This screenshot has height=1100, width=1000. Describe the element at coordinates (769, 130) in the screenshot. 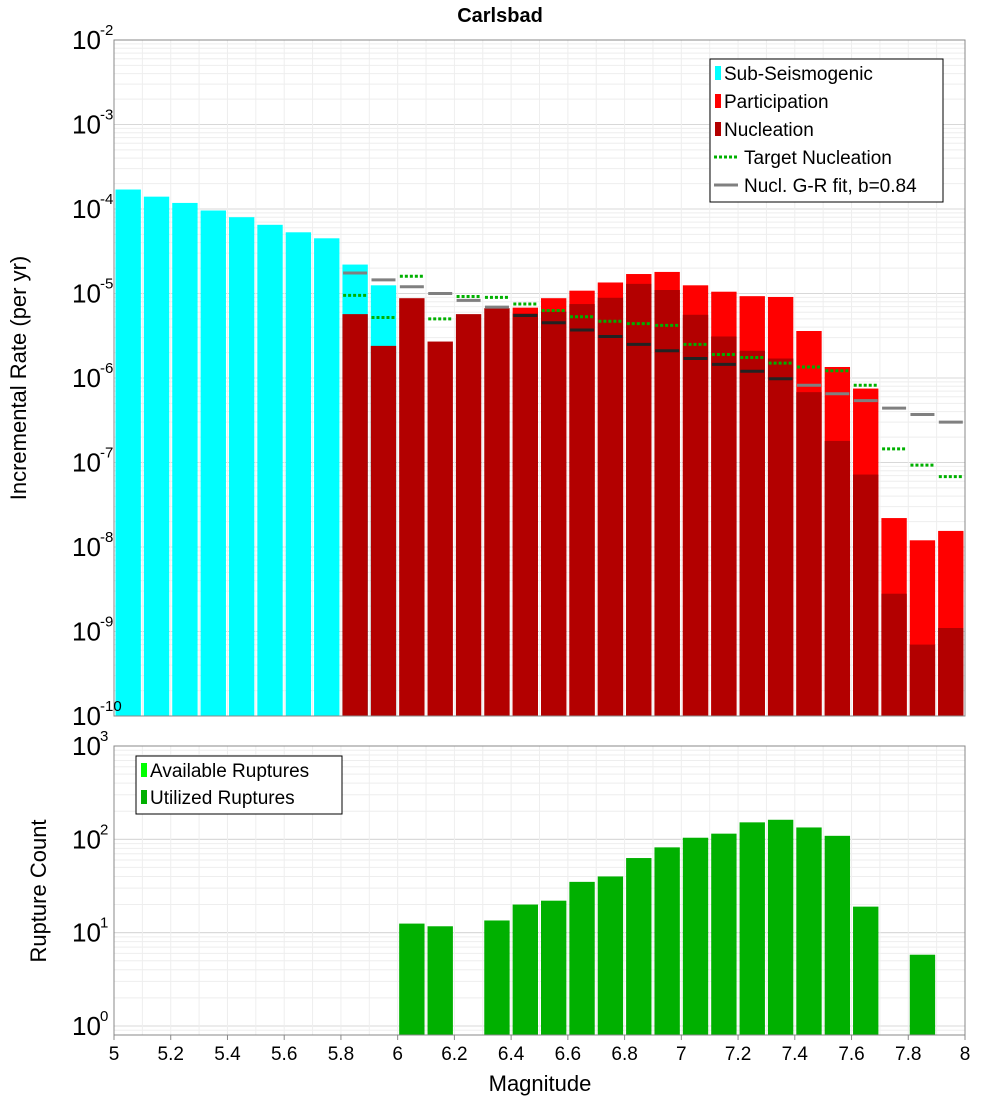

I see `legend-label: Nucleation` at that location.